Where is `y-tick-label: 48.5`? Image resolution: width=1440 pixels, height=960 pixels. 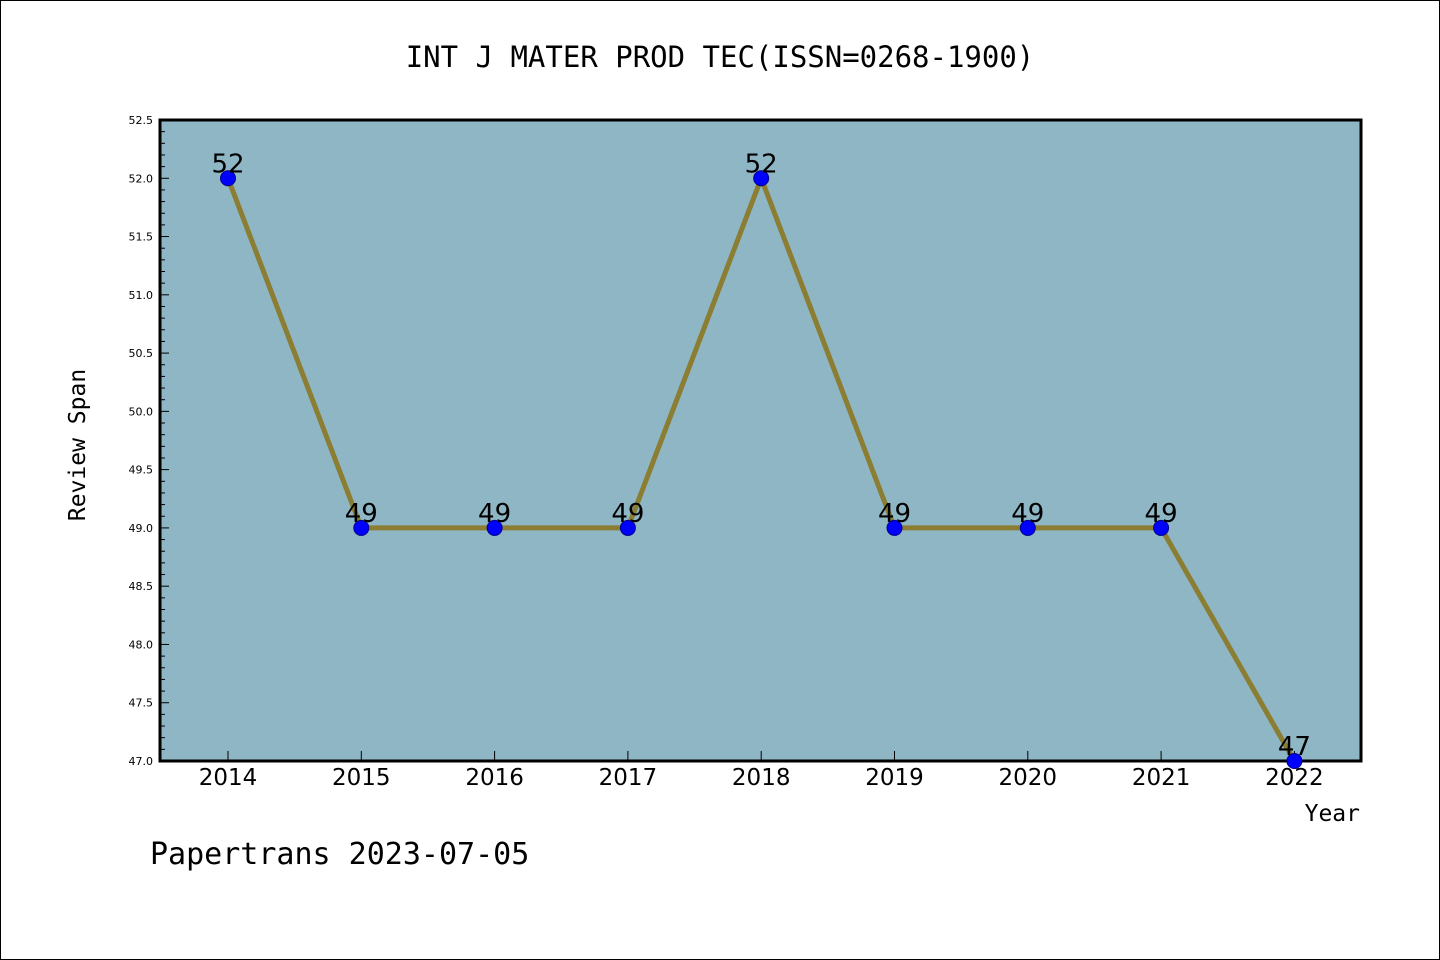
y-tick-label: 48.5 is located at coordinates (141, 586).